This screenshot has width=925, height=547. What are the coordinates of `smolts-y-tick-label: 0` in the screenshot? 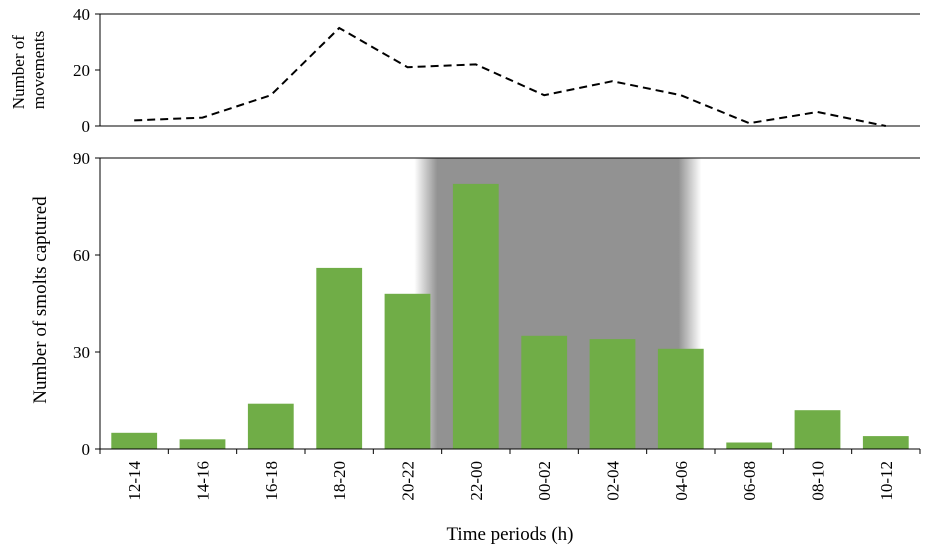 It's located at (86, 449).